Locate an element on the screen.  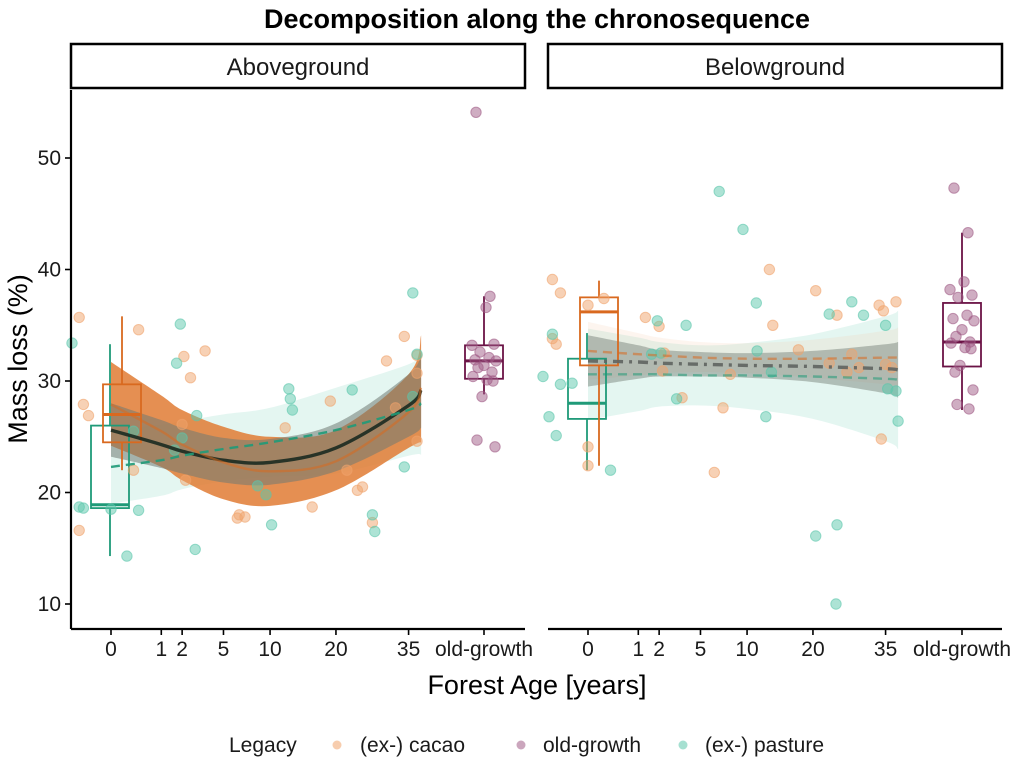
x-tick-label: 1 is located at coordinates (638, 649).